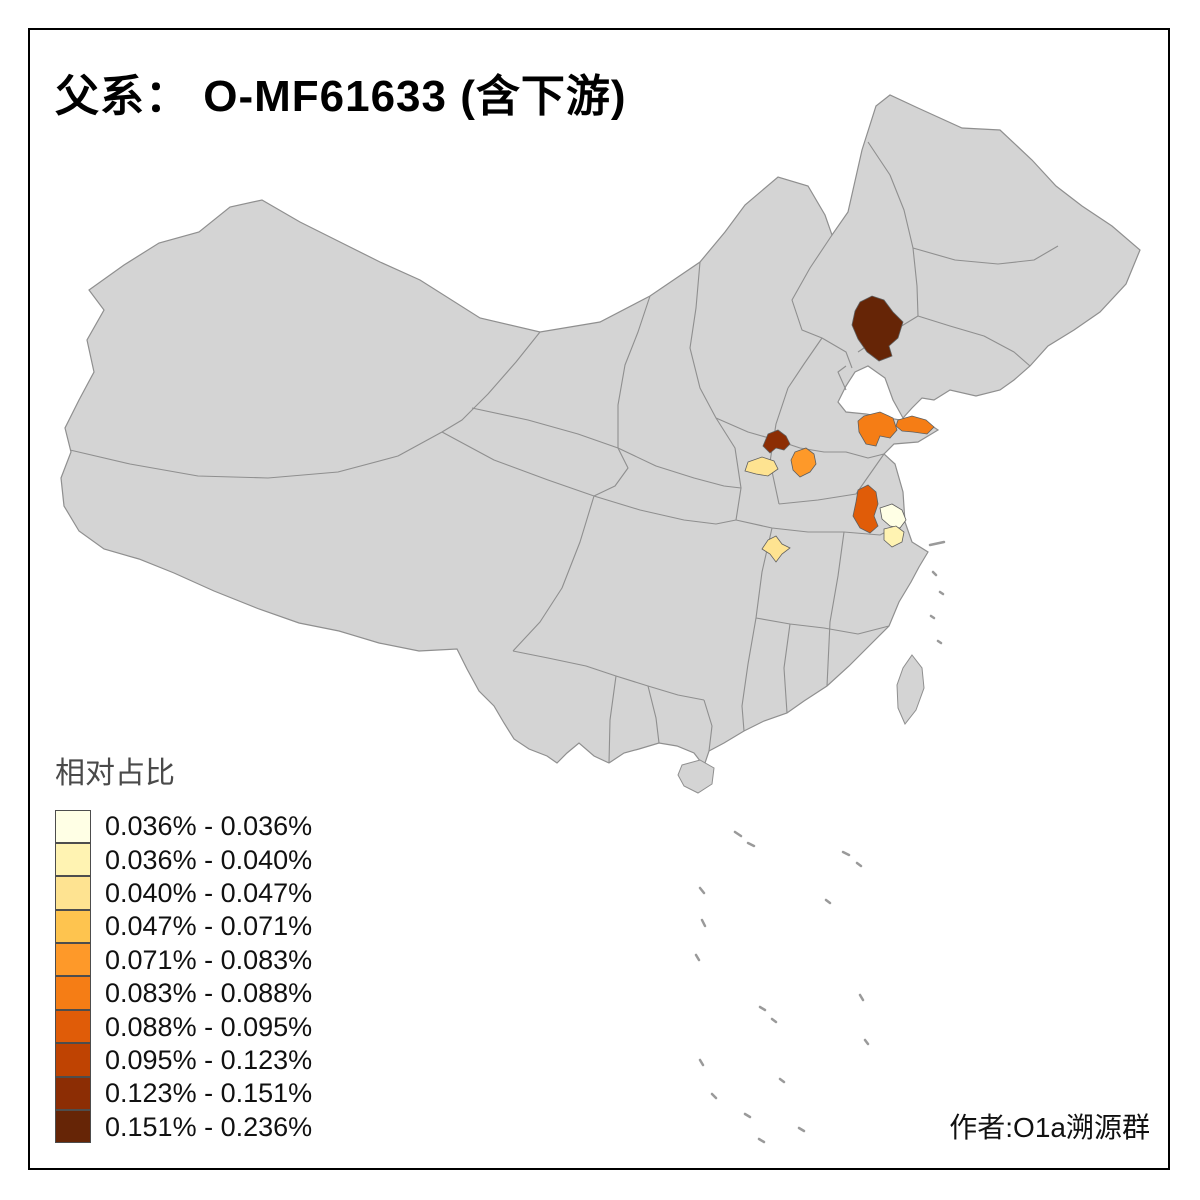 The height and width of the screenshot is (1200, 1200). What do you see at coordinates (115, 773) in the screenshot?
I see `legend-title: 相对占比` at bounding box center [115, 773].